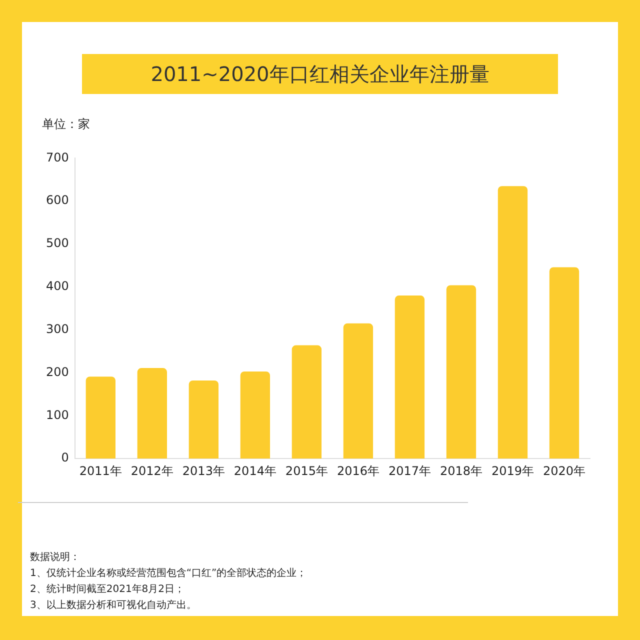 The height and width of the screenshot is (640, 640). What do you see at coordinates (114, 605) in the screenshot?
I see `text: 3、以上数据分析和可视化自动产出。` at bounding box center [114, 605].